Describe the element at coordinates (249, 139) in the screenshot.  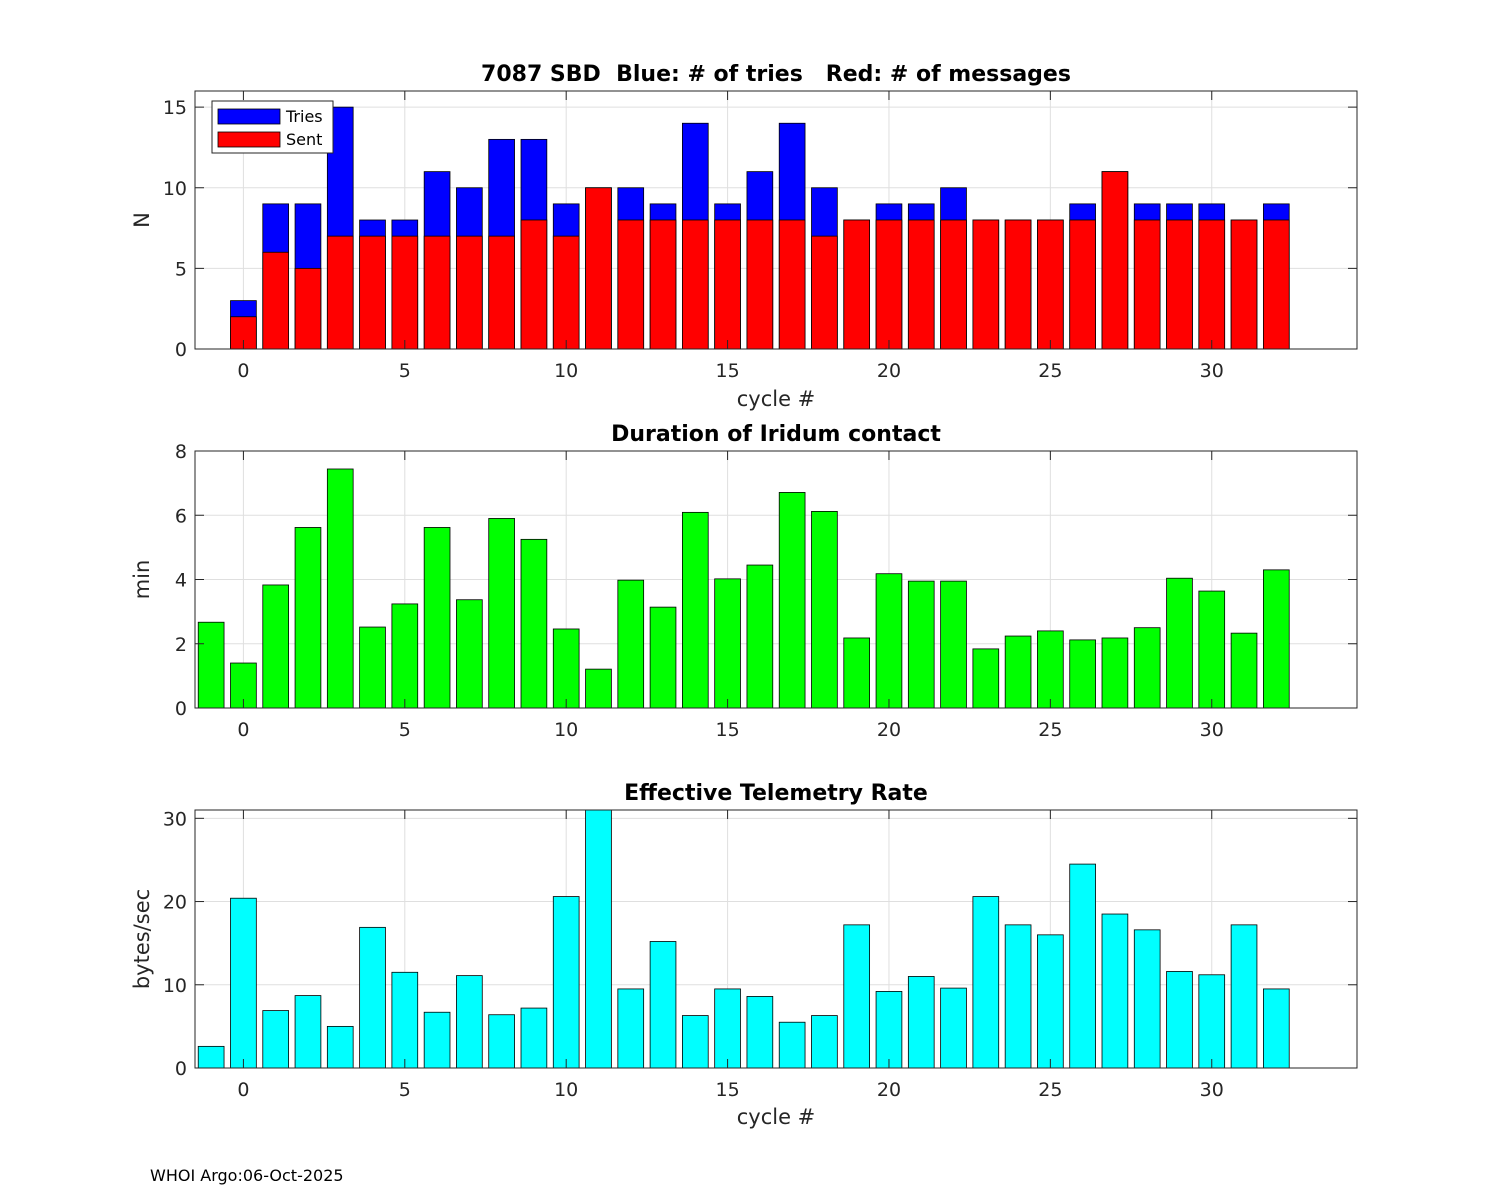
I see `legend-swatch-sent` at that location.